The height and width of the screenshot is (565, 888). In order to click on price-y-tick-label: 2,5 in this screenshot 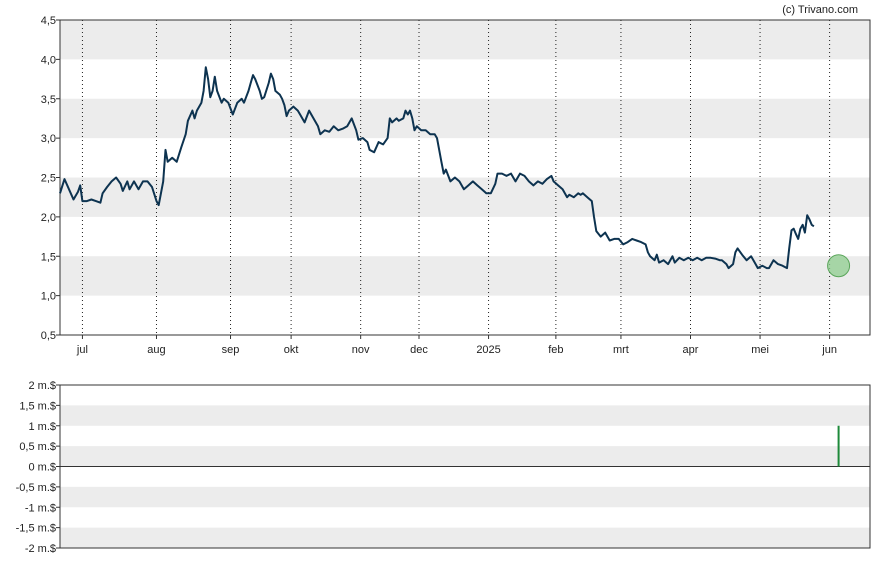, I will do `click(48, 179)`.